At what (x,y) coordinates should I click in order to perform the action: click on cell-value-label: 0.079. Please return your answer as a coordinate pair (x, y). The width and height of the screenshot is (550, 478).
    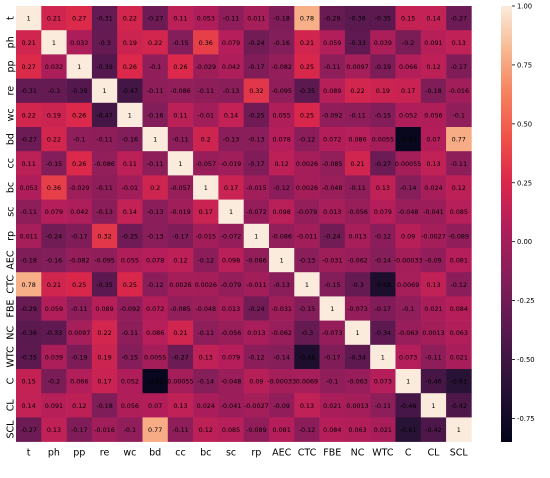
    Looking at the image, I should click on (54, 212).